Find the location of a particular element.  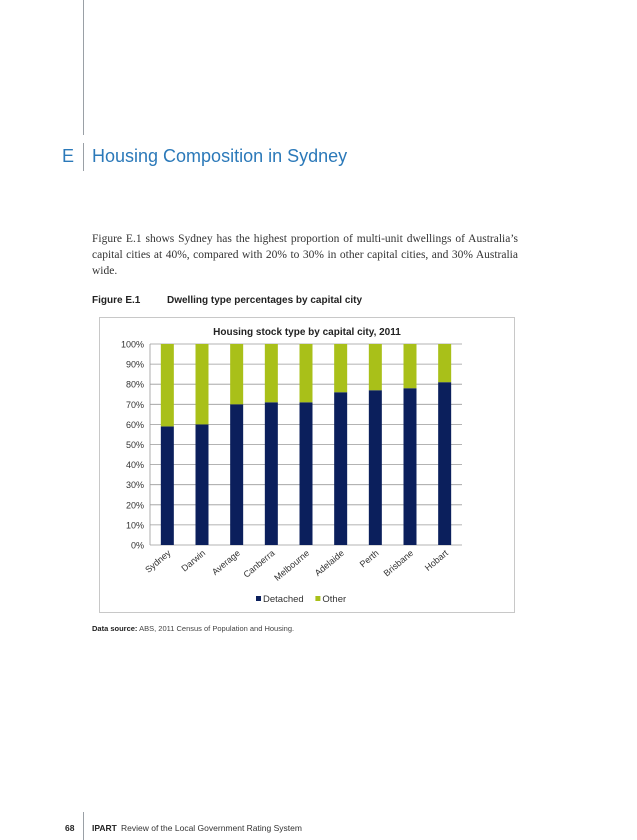

bar-other-brisbane is located at coordinates (410, 366).